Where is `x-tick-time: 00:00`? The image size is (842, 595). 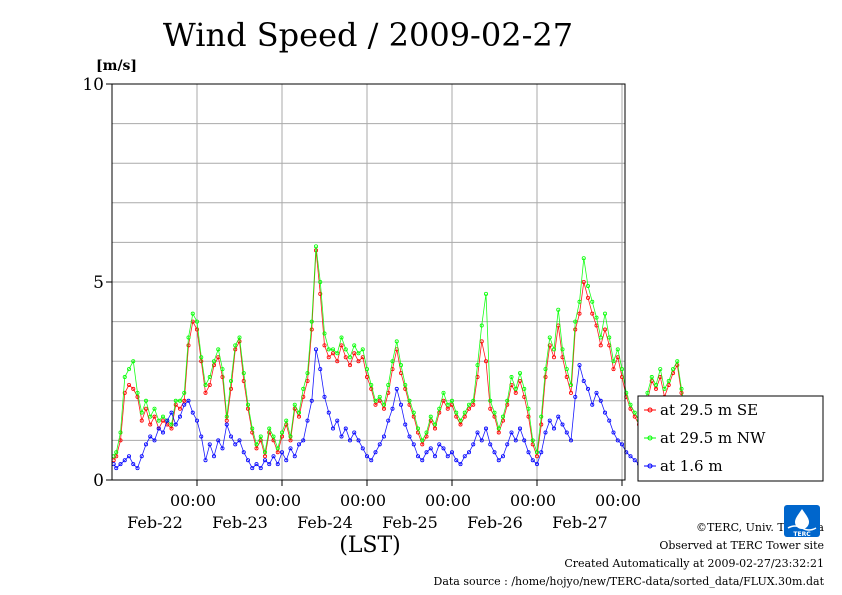 x-tick-time: 00:00 is located at coordinates (193, 500).